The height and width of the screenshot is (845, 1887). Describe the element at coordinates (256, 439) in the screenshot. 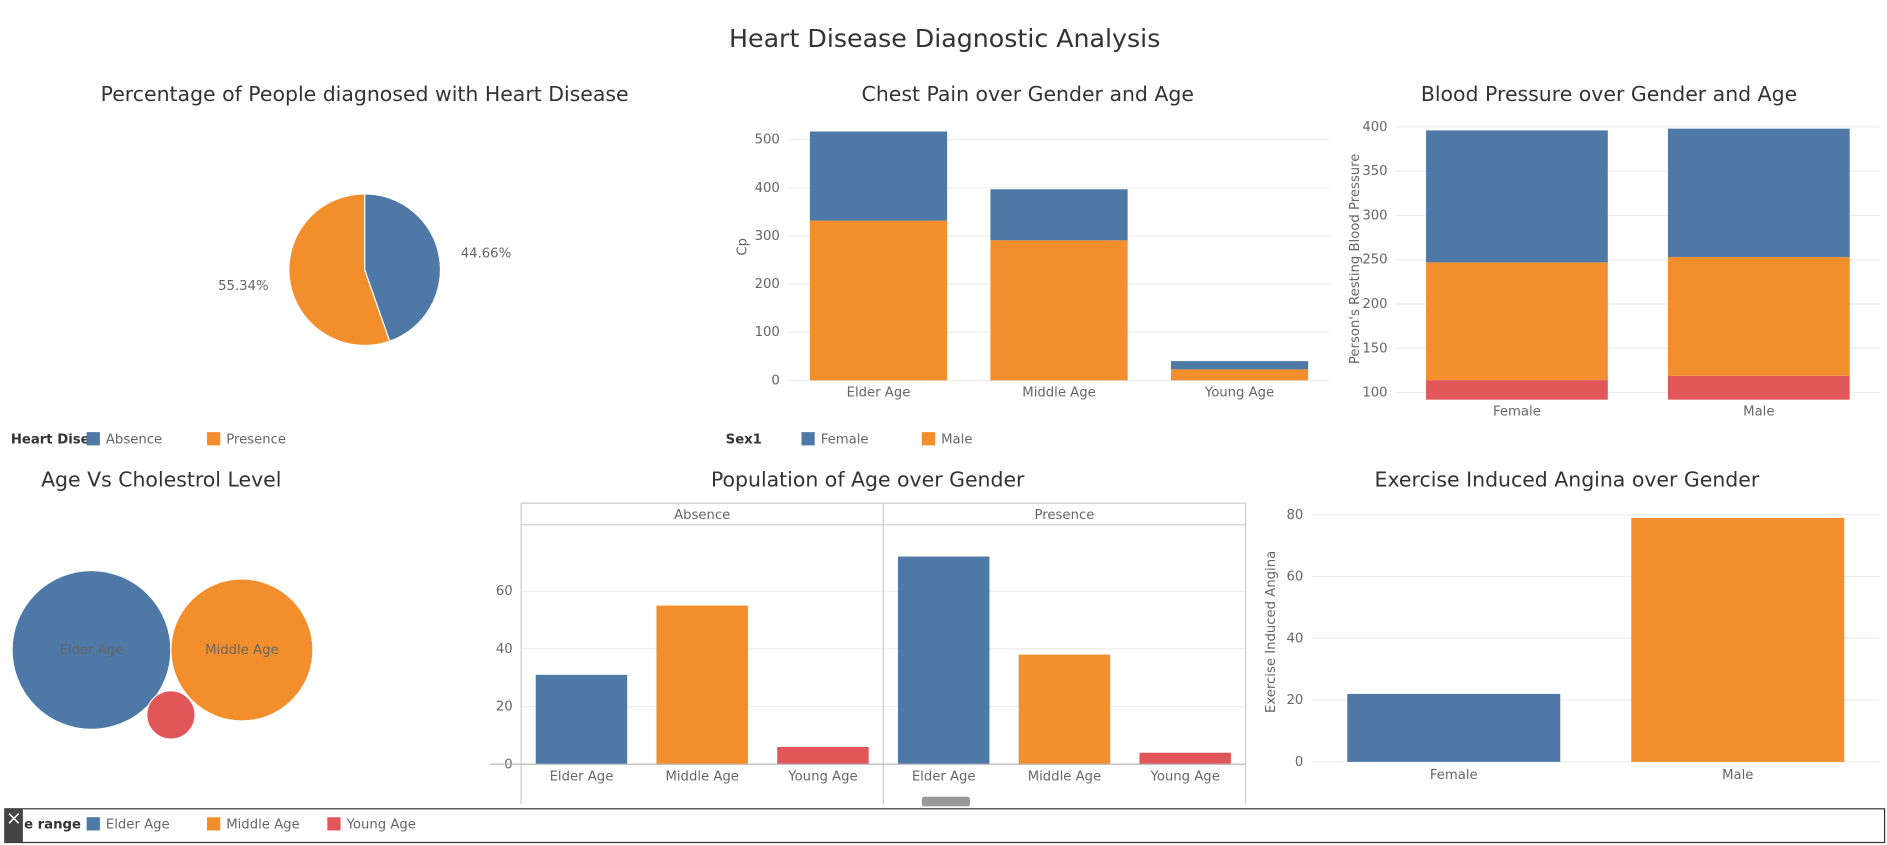

I see `legend-label: Presence` at that location.